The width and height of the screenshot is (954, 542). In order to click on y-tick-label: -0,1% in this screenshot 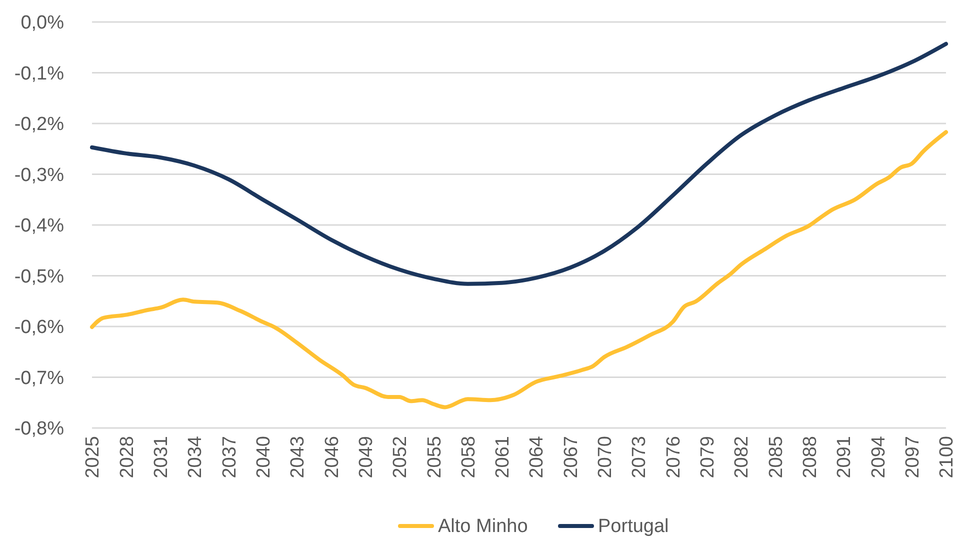, I will do `click(39, 73)`.